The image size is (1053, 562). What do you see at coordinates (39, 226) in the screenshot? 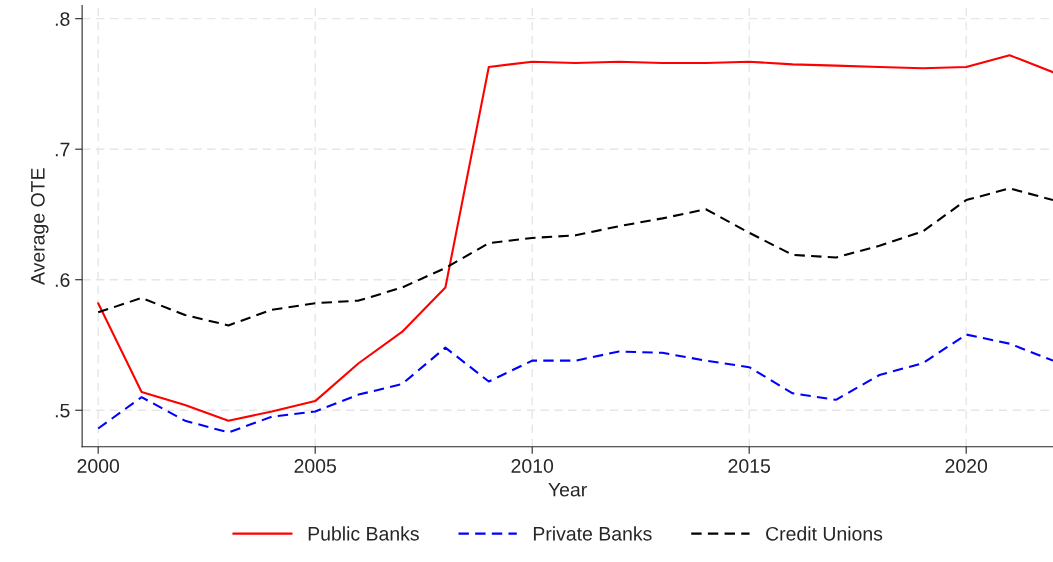
I see `y-axis-title: Average OTE` at bounding box center [39, 226].